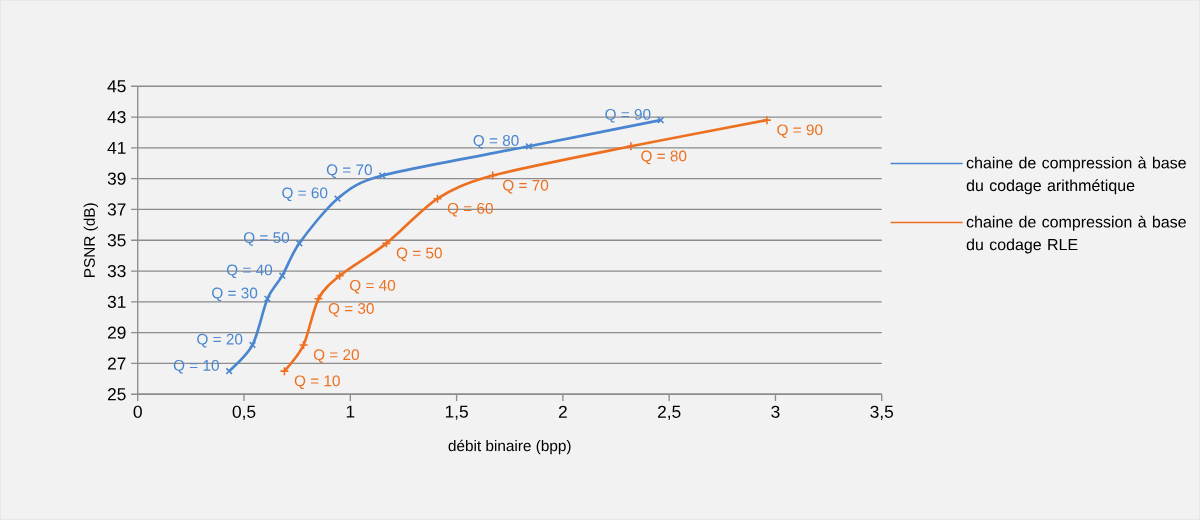 This screenshot has height=520, width=1200. I want to click on y-tick-label: 45, so click(116, 86).